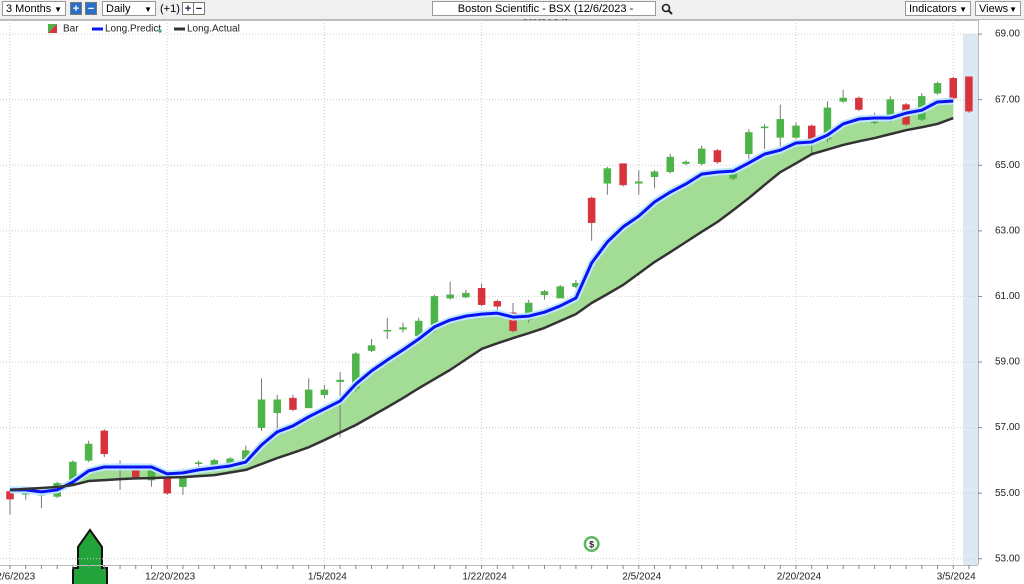 The image size is (1024, 584). What do you see at coordinates (18, 577) in the screenshot?
I see `x-tick-label: 12/6/2023` at bounding box center [18, 577].